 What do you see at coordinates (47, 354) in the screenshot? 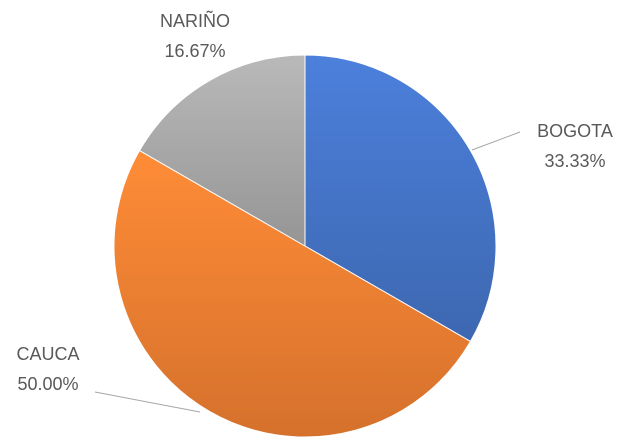
I see `category-label: CAUCA` at bounding box center [47, 354].